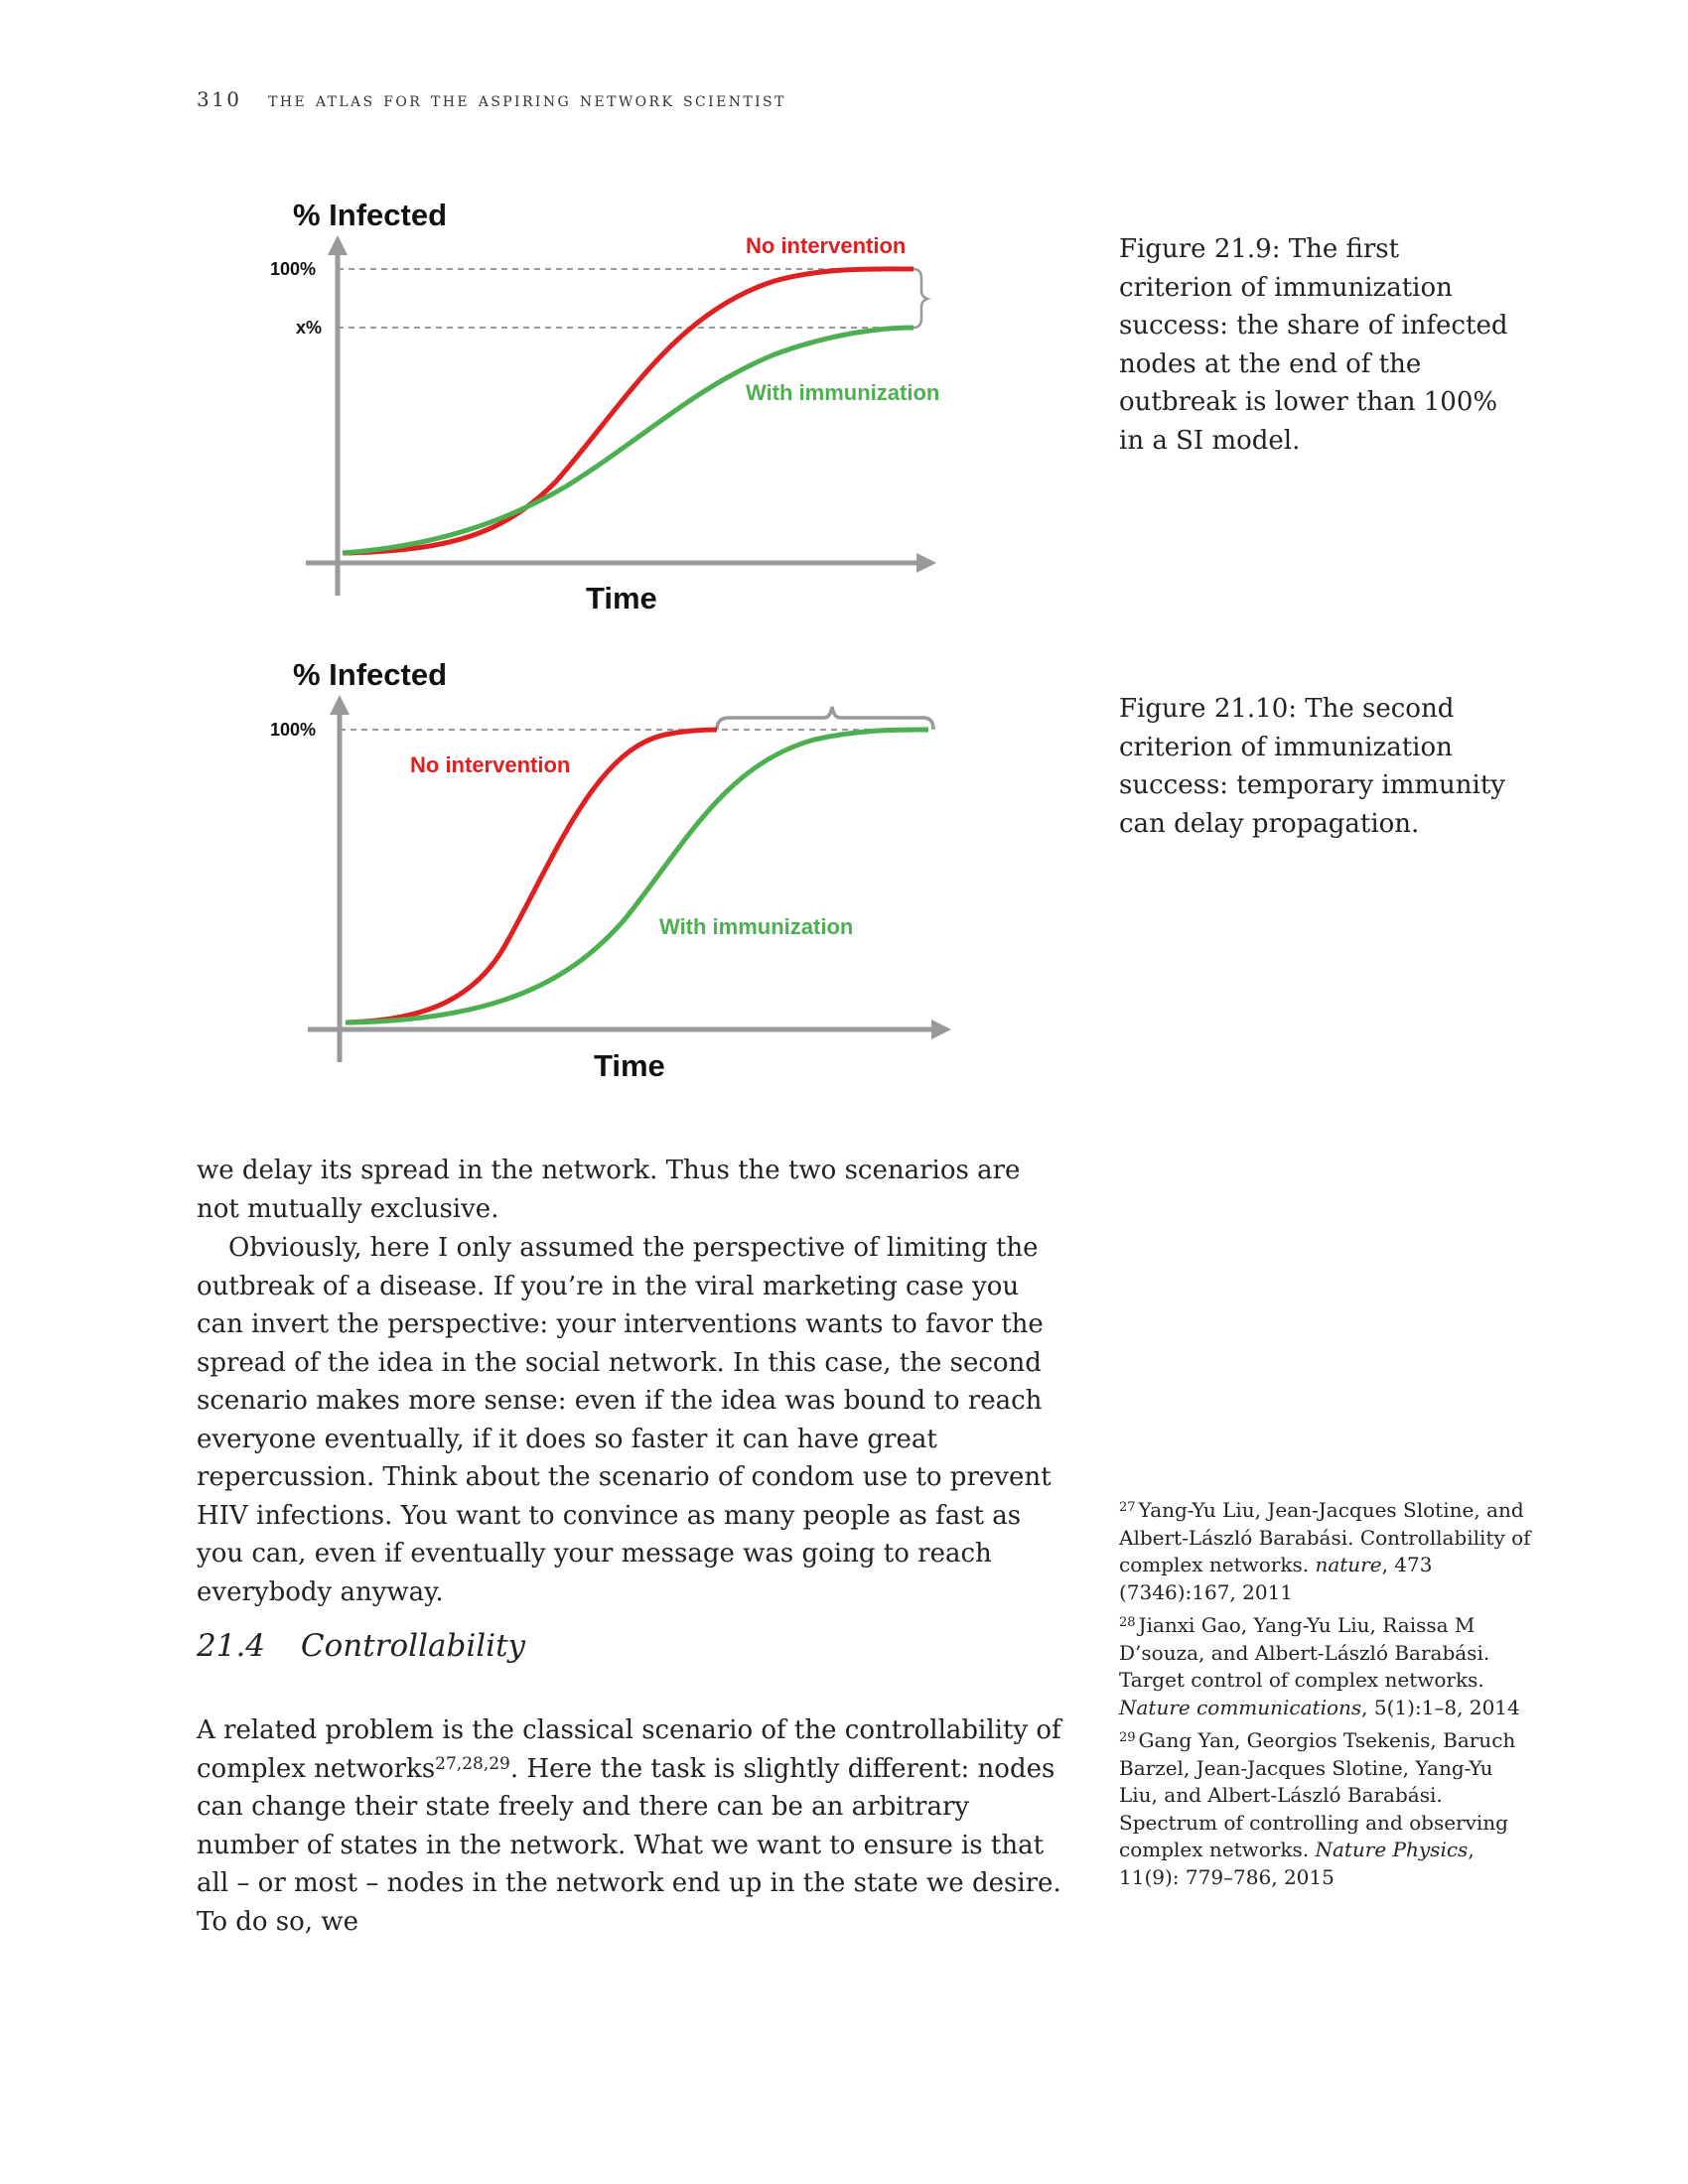 The image size is (1688, 2184). What do you see at coordinates (1297, 1863) in the screenshot?
I see `footnote-rest: , 11(9): 779–786, 2015` at bounding box center [1297, 1863].